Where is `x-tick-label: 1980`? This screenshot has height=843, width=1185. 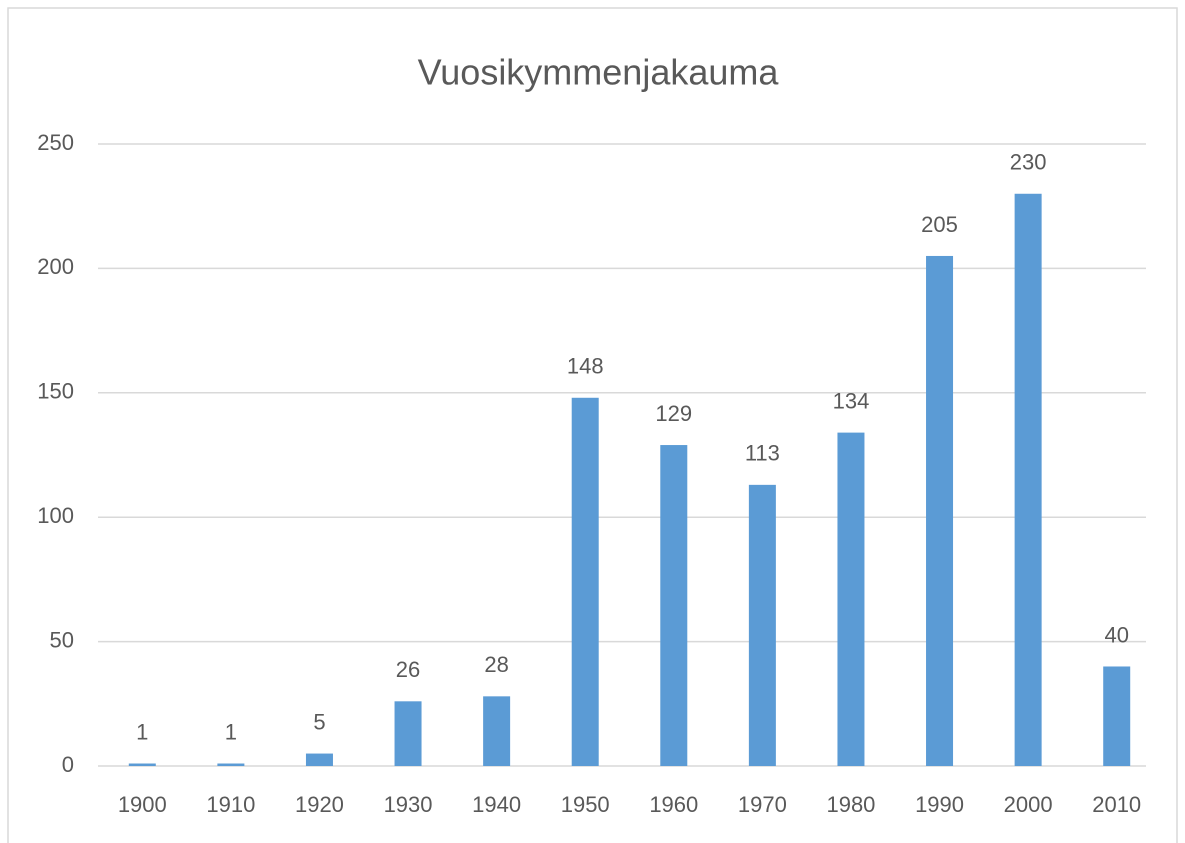
x-tick-label: 1980 is located at coordinates (850, 804).